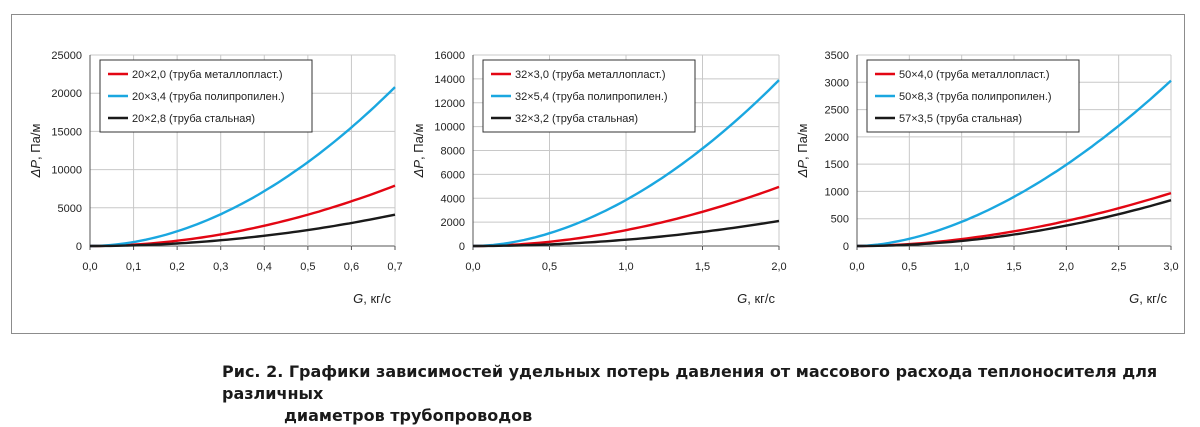 Image resolution: width=1200 pixels, height=427 pixels. Describe the element at coordinates (837, 83) in the screenshot. I see `y-tick-label: 3000` at that location.